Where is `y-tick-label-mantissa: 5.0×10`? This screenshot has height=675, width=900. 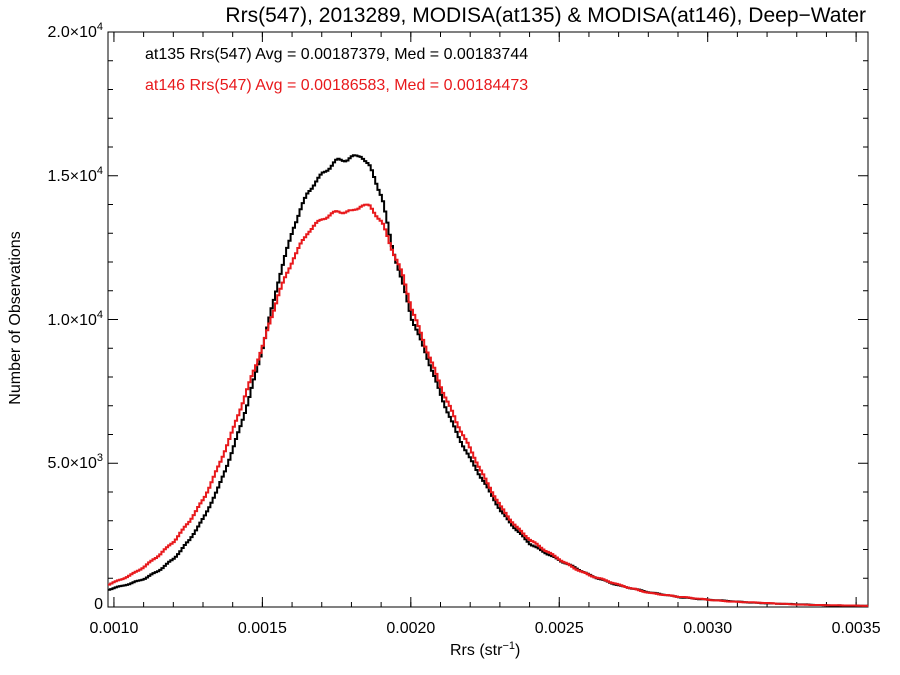
y-tick-label-mantissa: 5.0×10 is located at coordinates (72, 464).